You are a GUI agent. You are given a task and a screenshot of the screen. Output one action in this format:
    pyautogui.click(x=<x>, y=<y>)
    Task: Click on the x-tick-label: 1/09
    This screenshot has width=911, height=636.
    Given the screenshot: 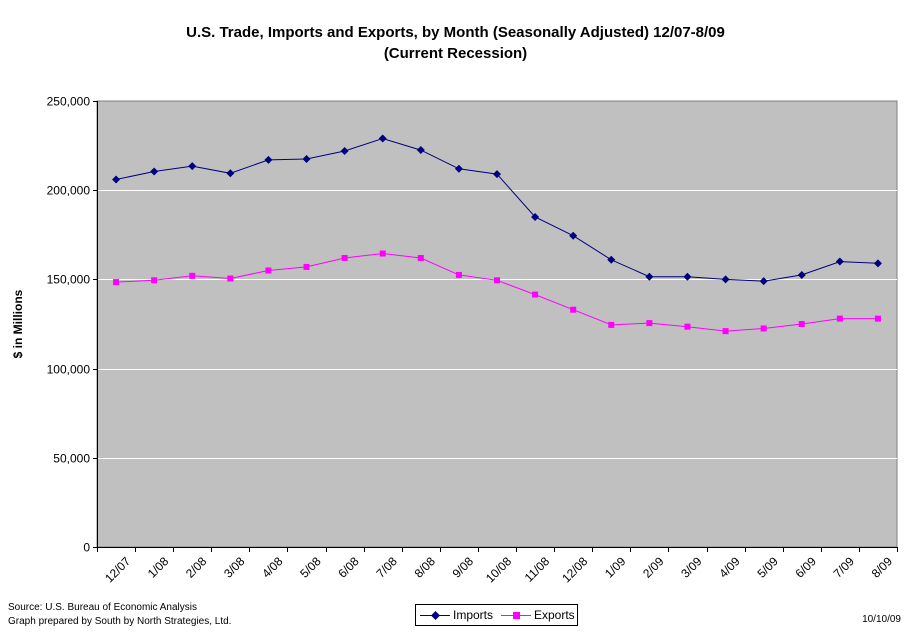 What is the action you would take?
    pyautogui.click(x=615, y=567)
    